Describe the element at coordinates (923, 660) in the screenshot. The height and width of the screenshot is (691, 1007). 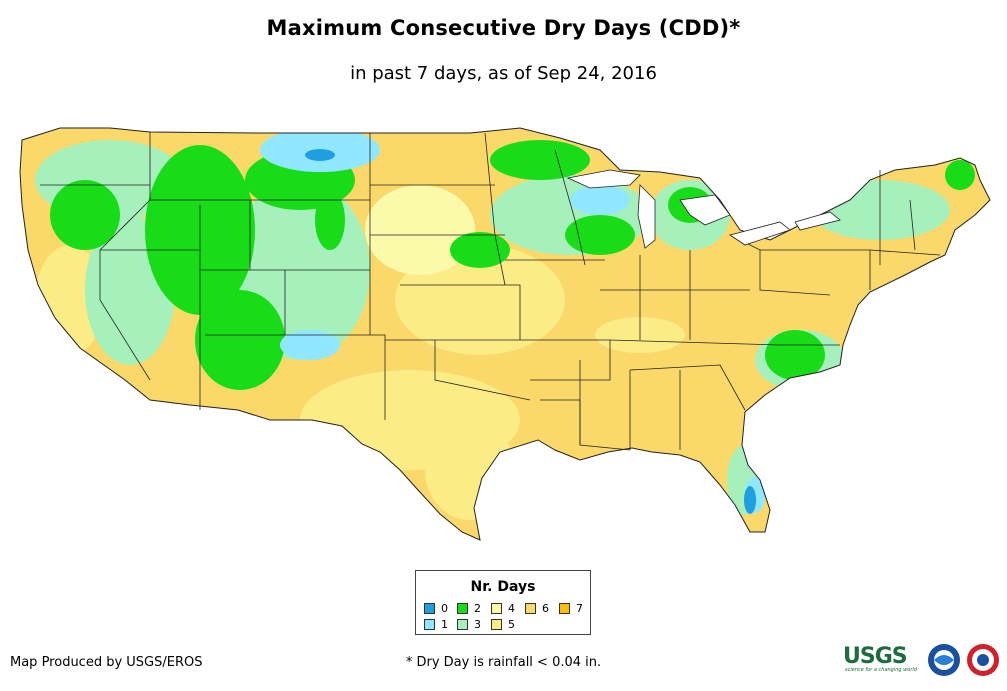
I see `agency-logos: USGS science for a changing world` at that location.